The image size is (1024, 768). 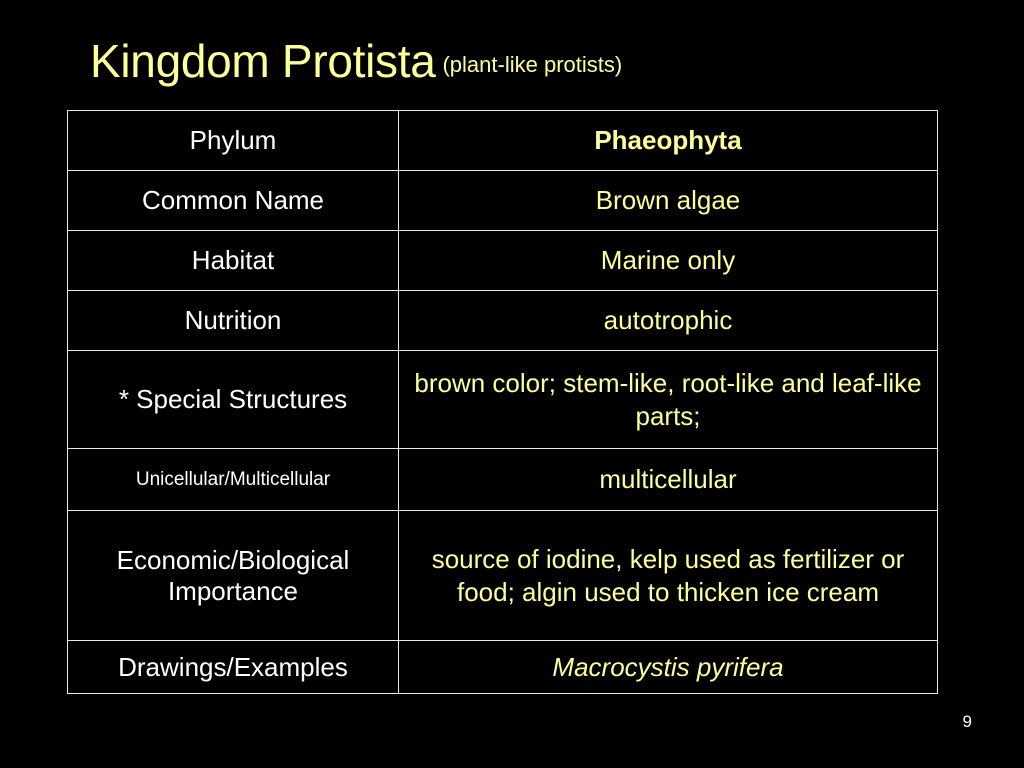 What do you see at coordinates (233, 260) in the screenshot?
I see `row-label-habitat: Habitat` at bounding box center [233, 260].